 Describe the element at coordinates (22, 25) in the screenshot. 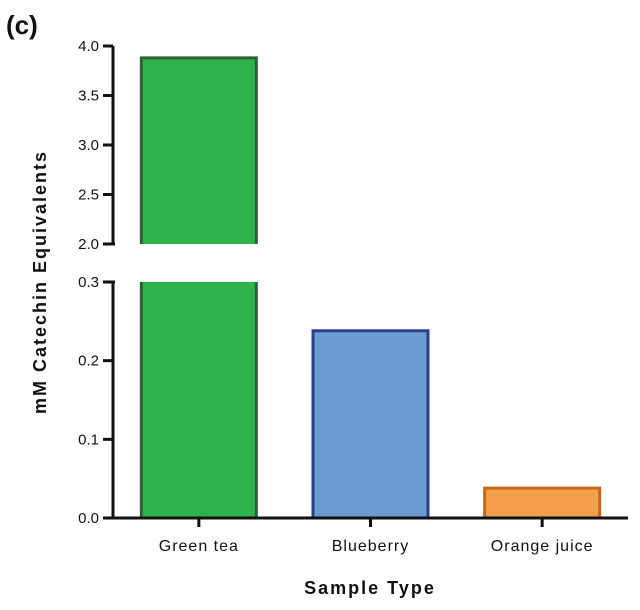

I see `panel-label: (c)` at that location.